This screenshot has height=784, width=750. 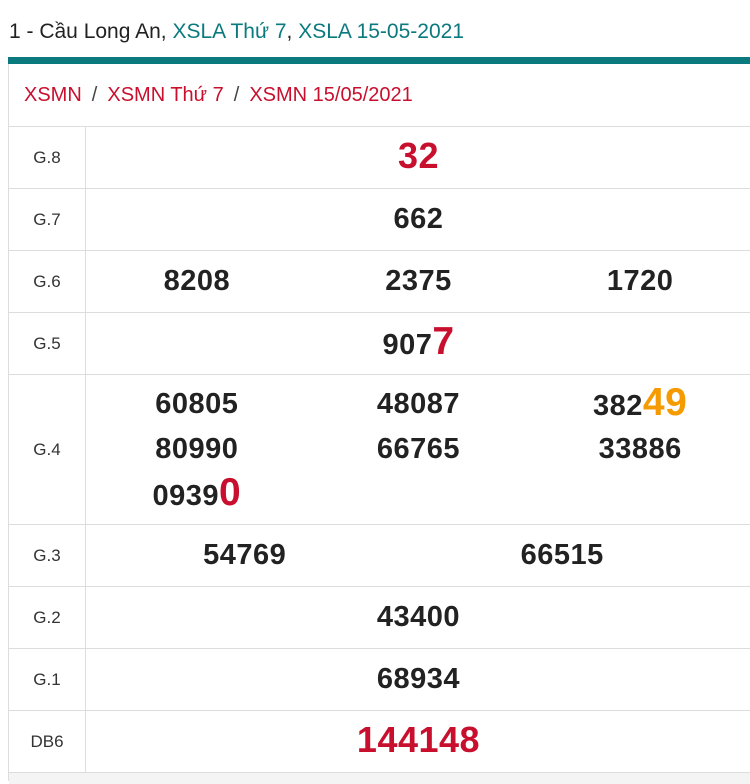 I want to click on number-digits: 80990, so click(x=196, y=449).